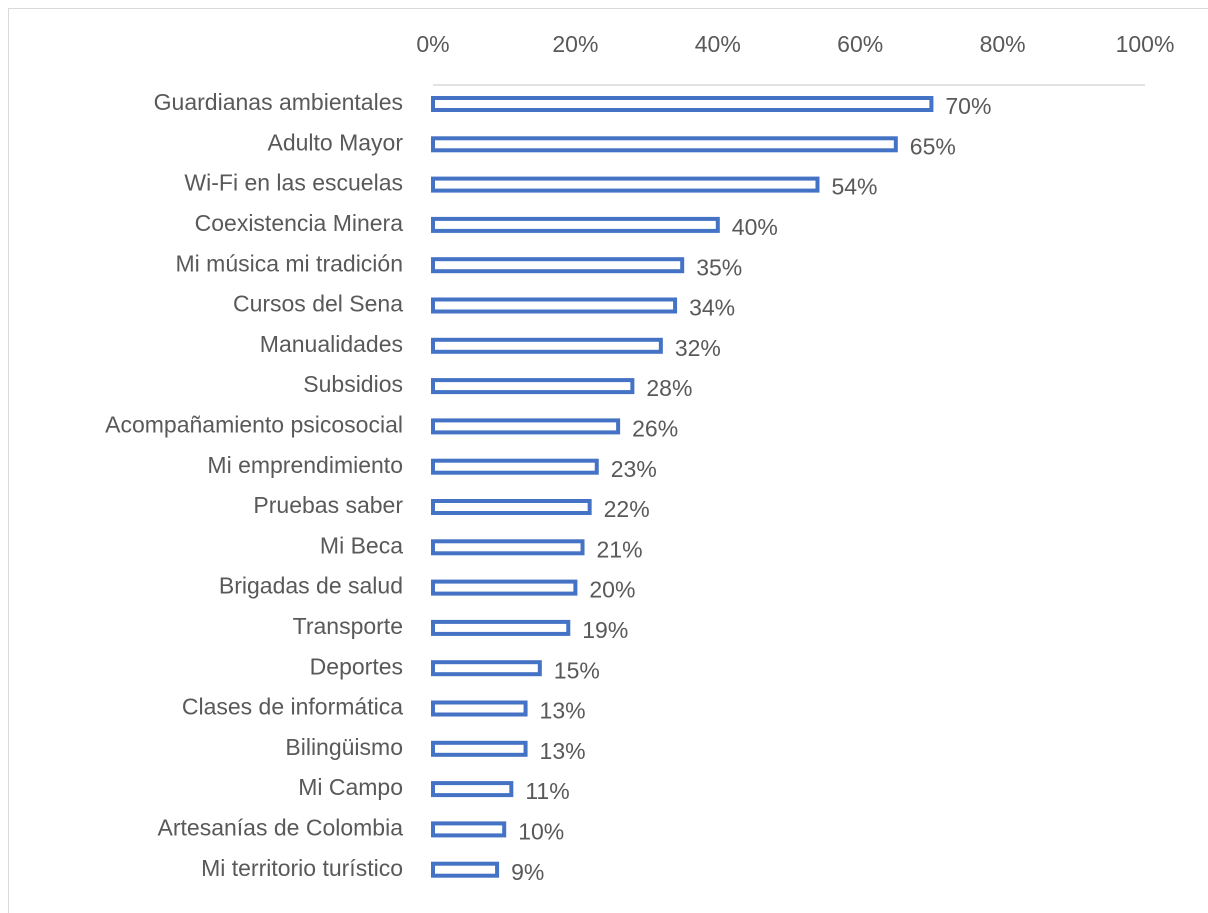 This screenshot has height=913, width=1208. What do you see at coordinates (612, 590) in the screenshot?
I see `data-label: 20%` at bounding box center [612, 590].